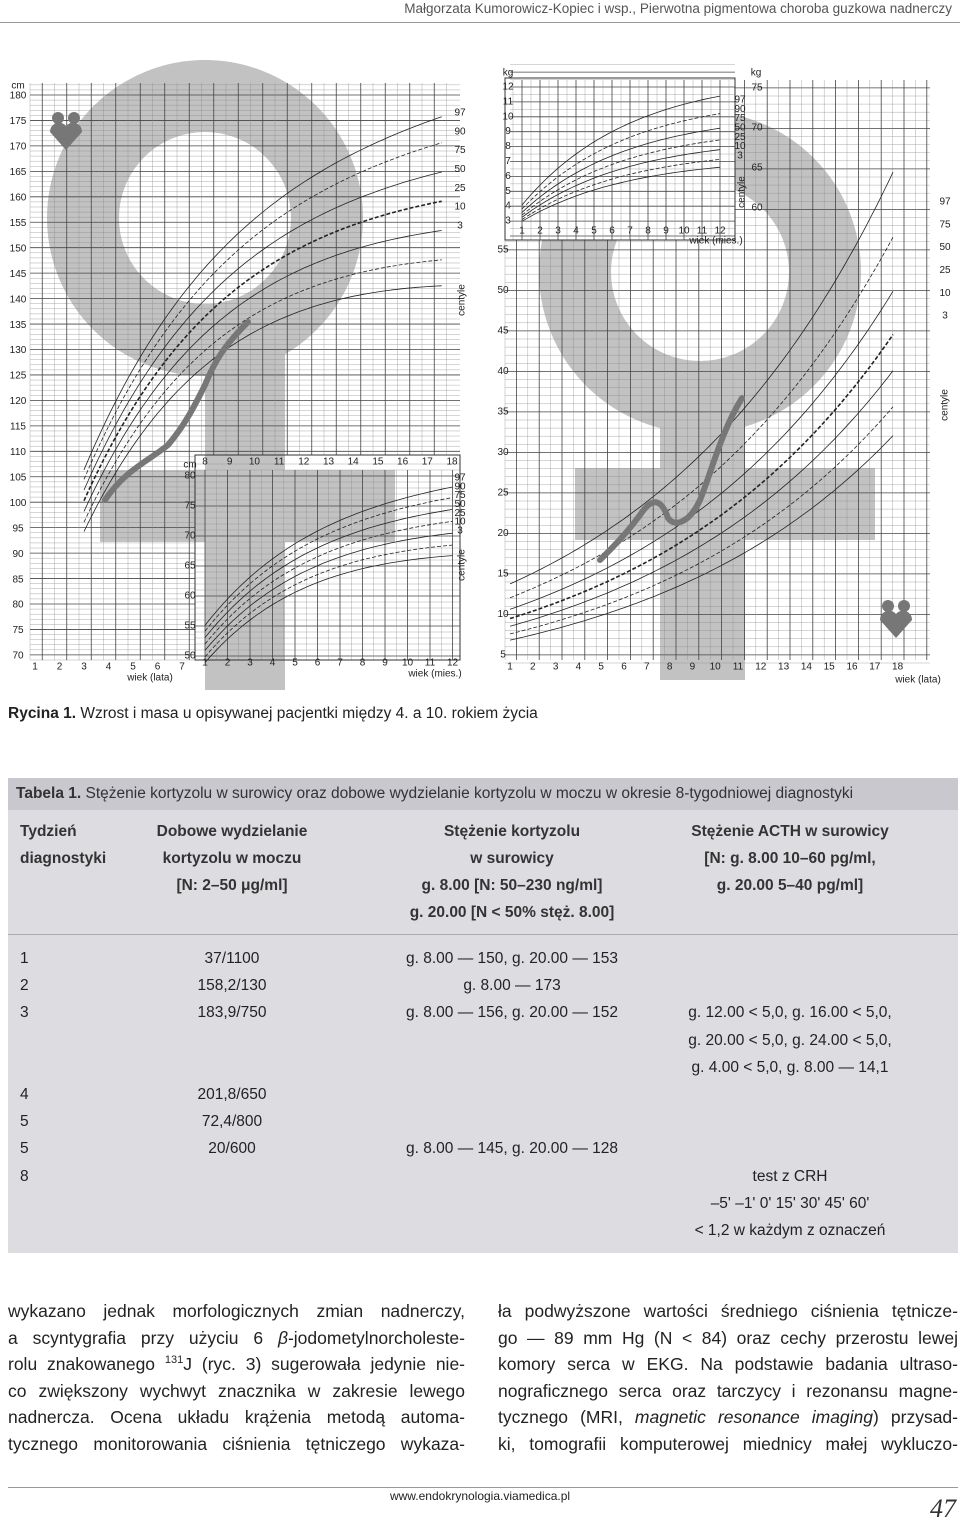 This screenshot has height=1524, width=960. Describe the element at coordinates (512, 958) in the screenshot. I see `table-cell: g. 8.00 — 150, g. 20.00 — 153` at that location.